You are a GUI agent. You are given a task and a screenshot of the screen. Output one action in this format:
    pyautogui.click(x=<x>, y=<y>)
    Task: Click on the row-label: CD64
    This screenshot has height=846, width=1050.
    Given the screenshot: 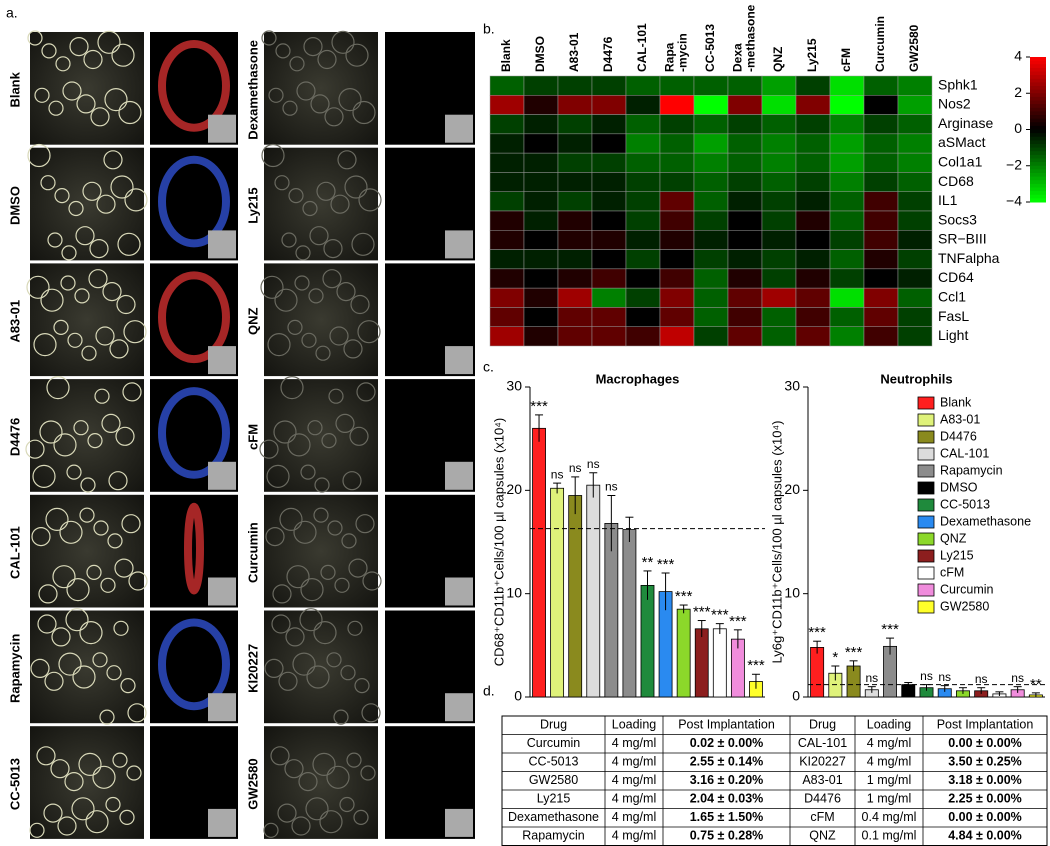 What is the action you would take?
    pyautogui.click(x=956, y=277)
    